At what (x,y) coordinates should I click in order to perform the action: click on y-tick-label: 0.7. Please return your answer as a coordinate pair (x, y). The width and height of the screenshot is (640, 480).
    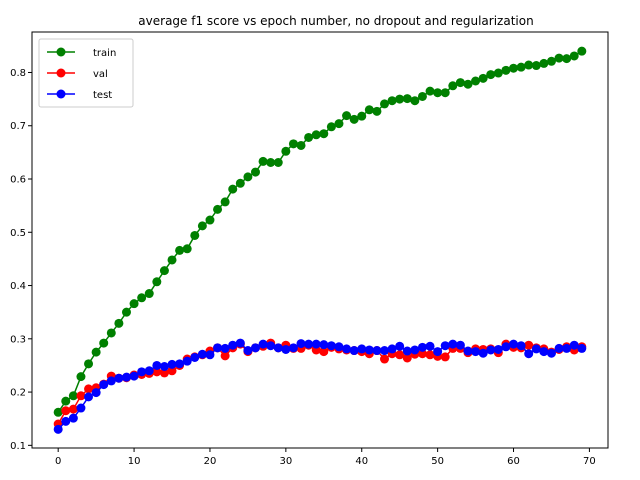
    Looking at the image, I should click on (18, 126).